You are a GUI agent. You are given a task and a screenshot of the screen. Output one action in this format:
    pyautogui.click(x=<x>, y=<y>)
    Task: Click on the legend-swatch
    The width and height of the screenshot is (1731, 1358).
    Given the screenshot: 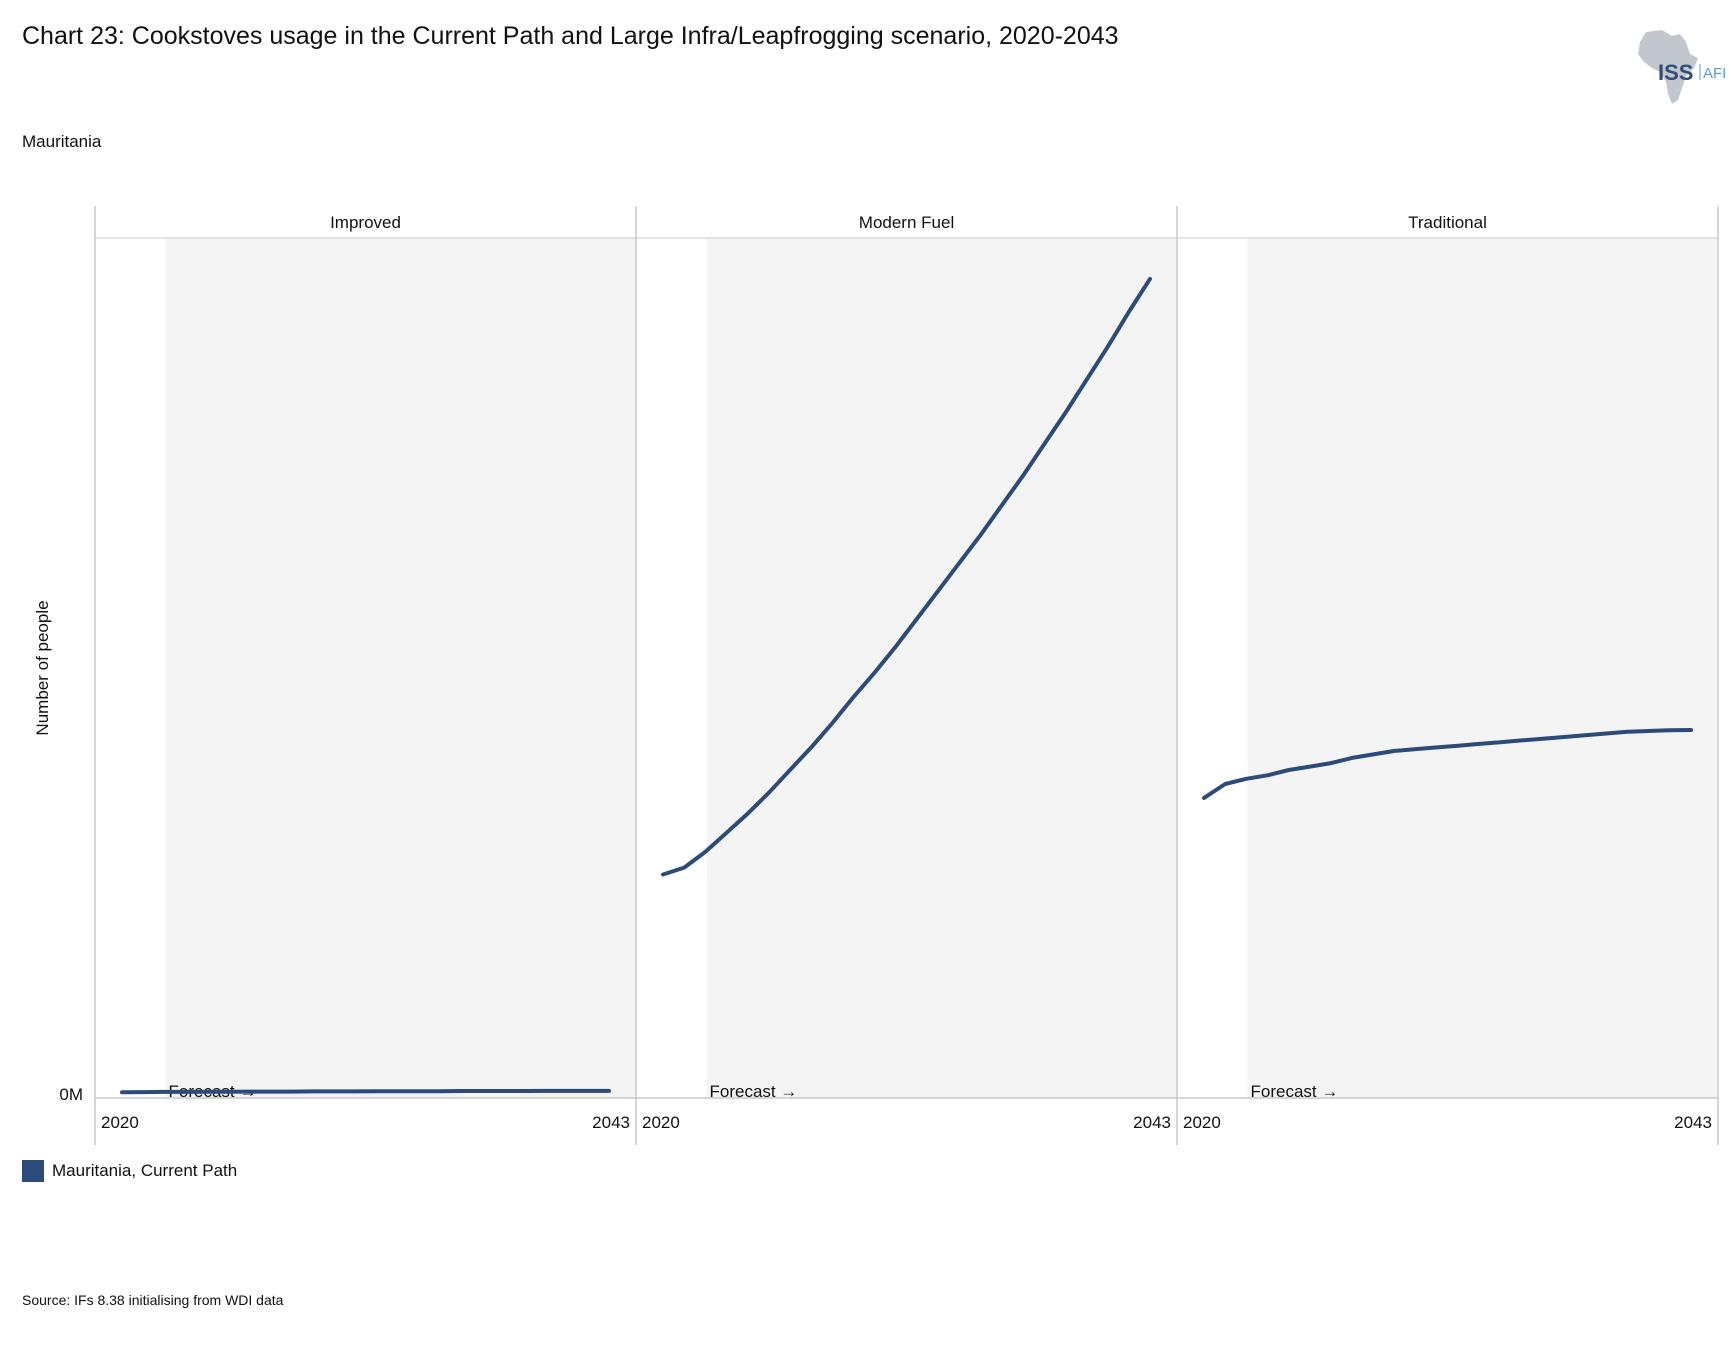 What is the action you would take?
    pyautogui.click(x=33, y=1171)
    